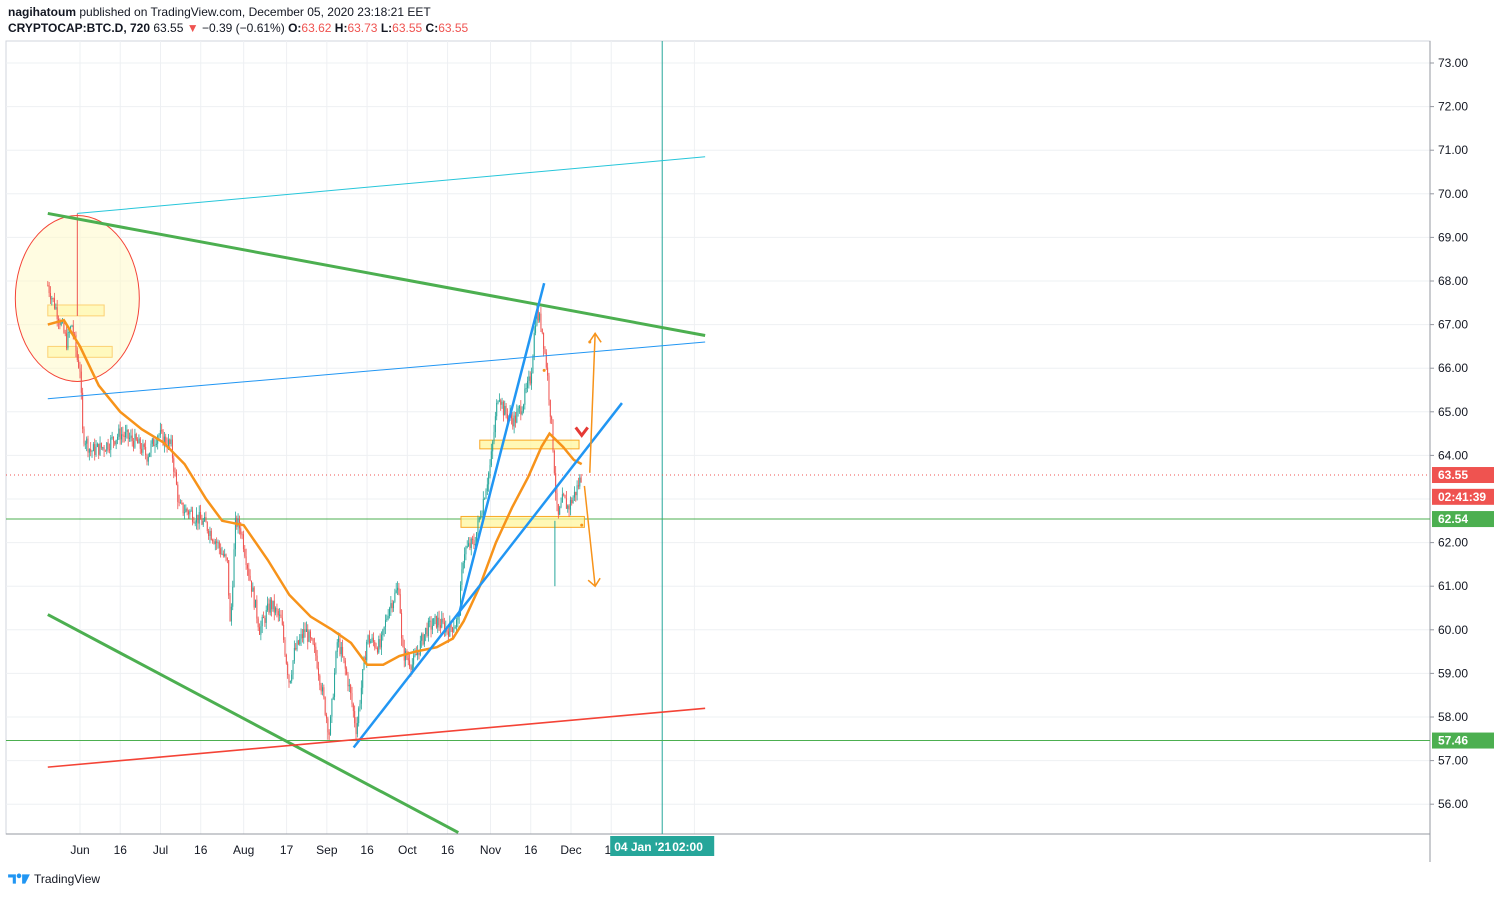 The height and width of the screenshot is (900, 1501). Describe the element at coordinates (376, 274) in the screenshot. I see `trend-line-green` at that location.